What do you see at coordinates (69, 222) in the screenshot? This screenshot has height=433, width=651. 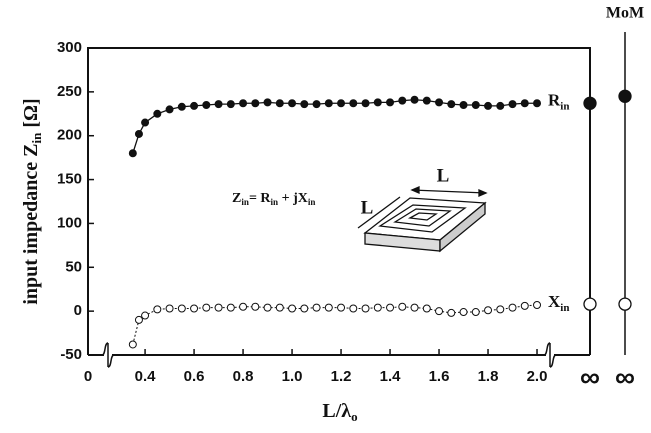 I see `y-tick-label: 100` at bounding box center [69, 222].